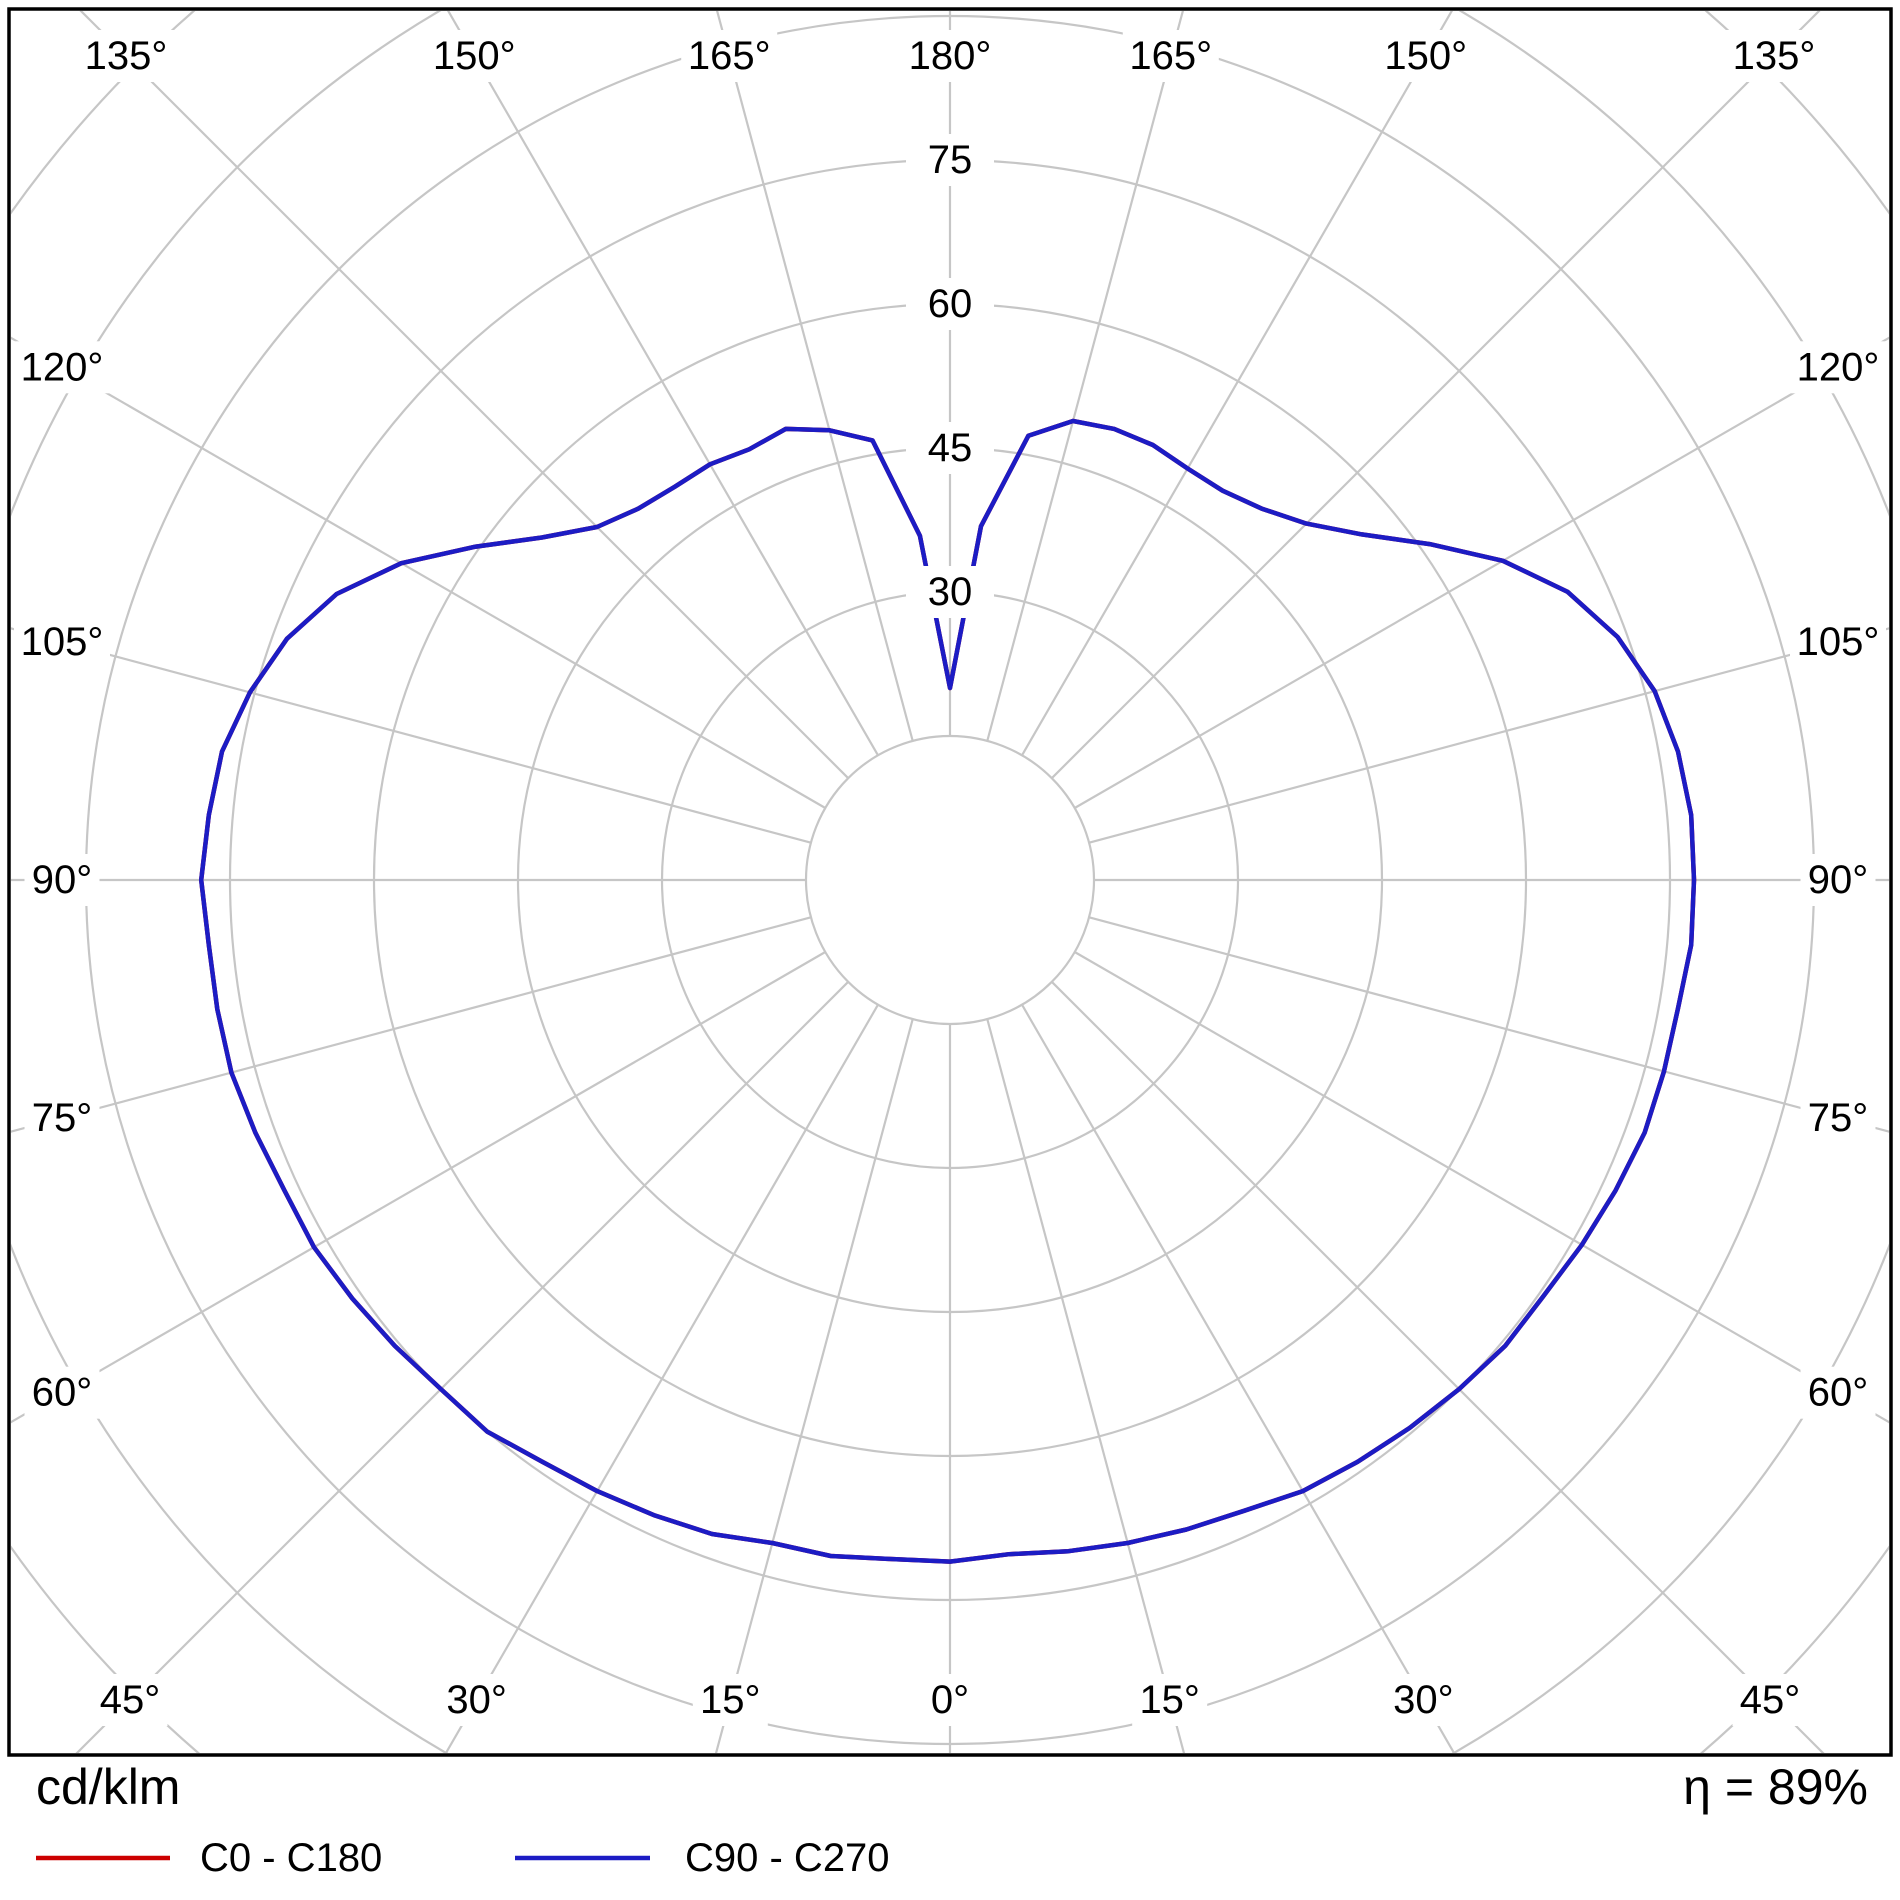 This screenshot has width=1900, height=1900. I want to click on angle-label-right-30: 30°, so click(1423, 1700).